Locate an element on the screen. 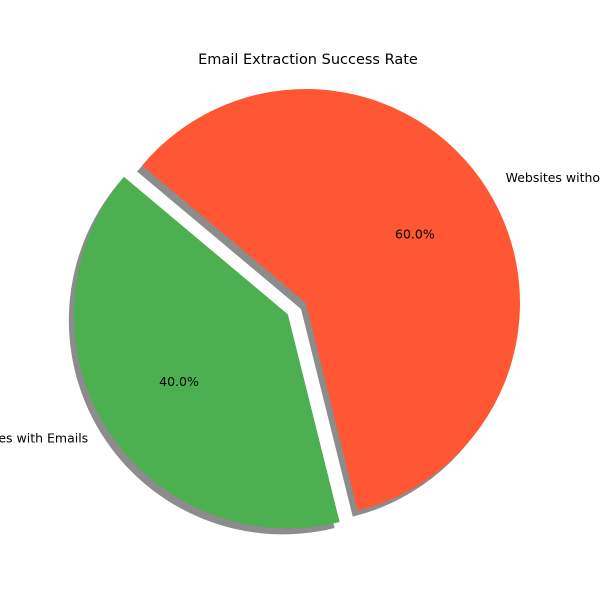  slice-percent-label: 60.0% is located at coordinates (415, 234).